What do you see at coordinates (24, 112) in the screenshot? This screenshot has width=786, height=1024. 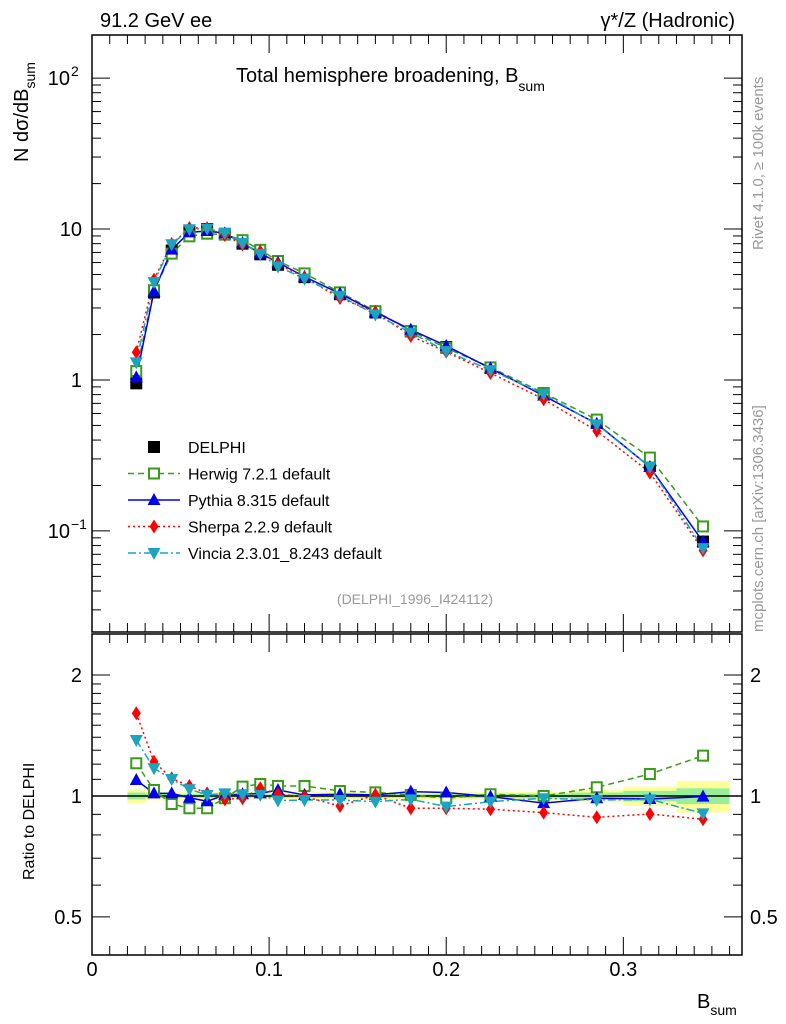 I see `y-axis-label: N dσ/dBsum` at bounding box center [24, 112].